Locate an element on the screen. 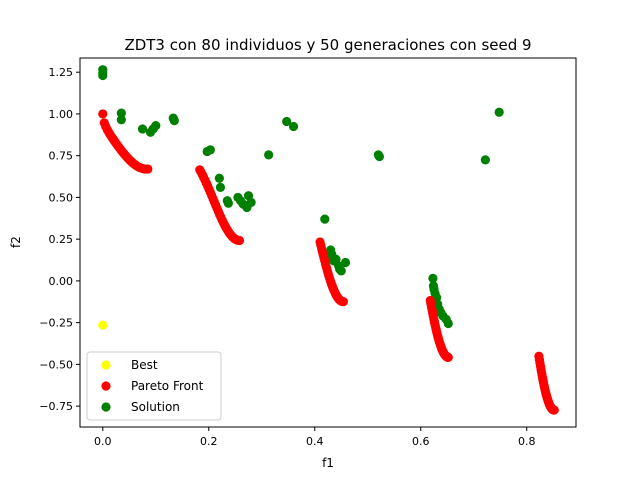 The height and width of the screenshot is (480, 640). legend-label: Solution is located at coordinates (155, 407).